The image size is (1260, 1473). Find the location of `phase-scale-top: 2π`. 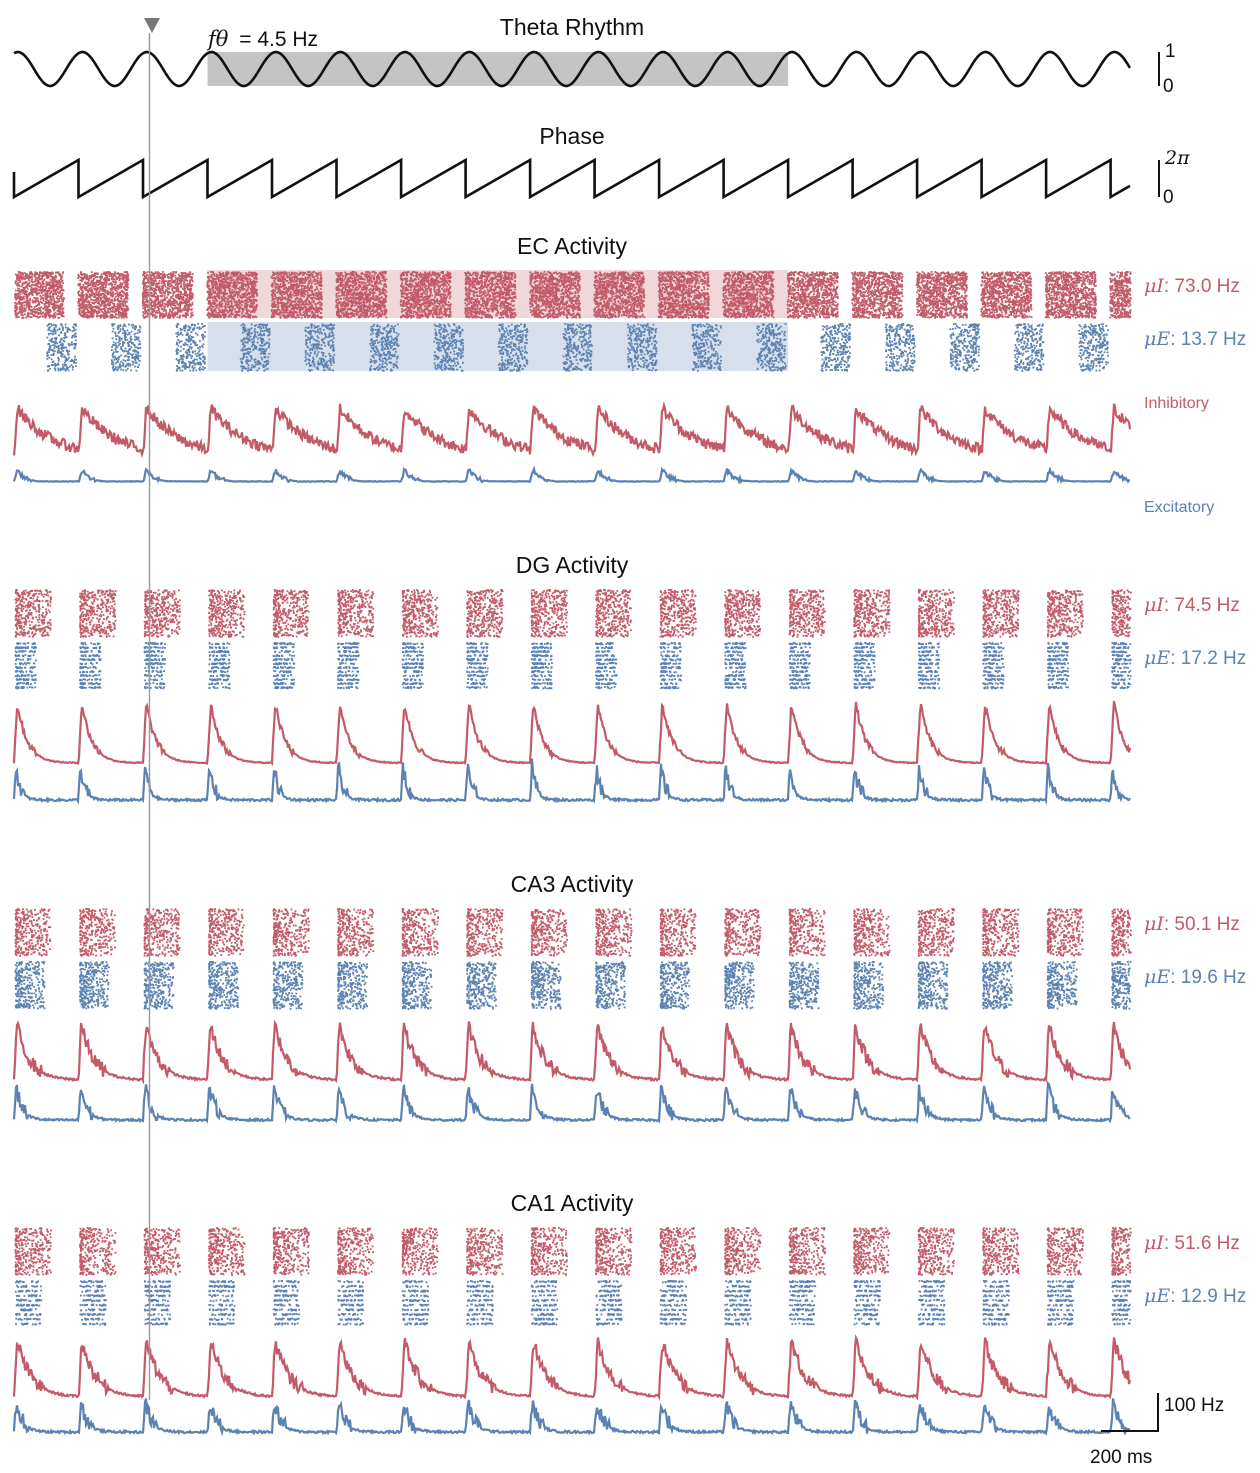

phase-scale-top: 2π is located at coordinates (1177, 158).